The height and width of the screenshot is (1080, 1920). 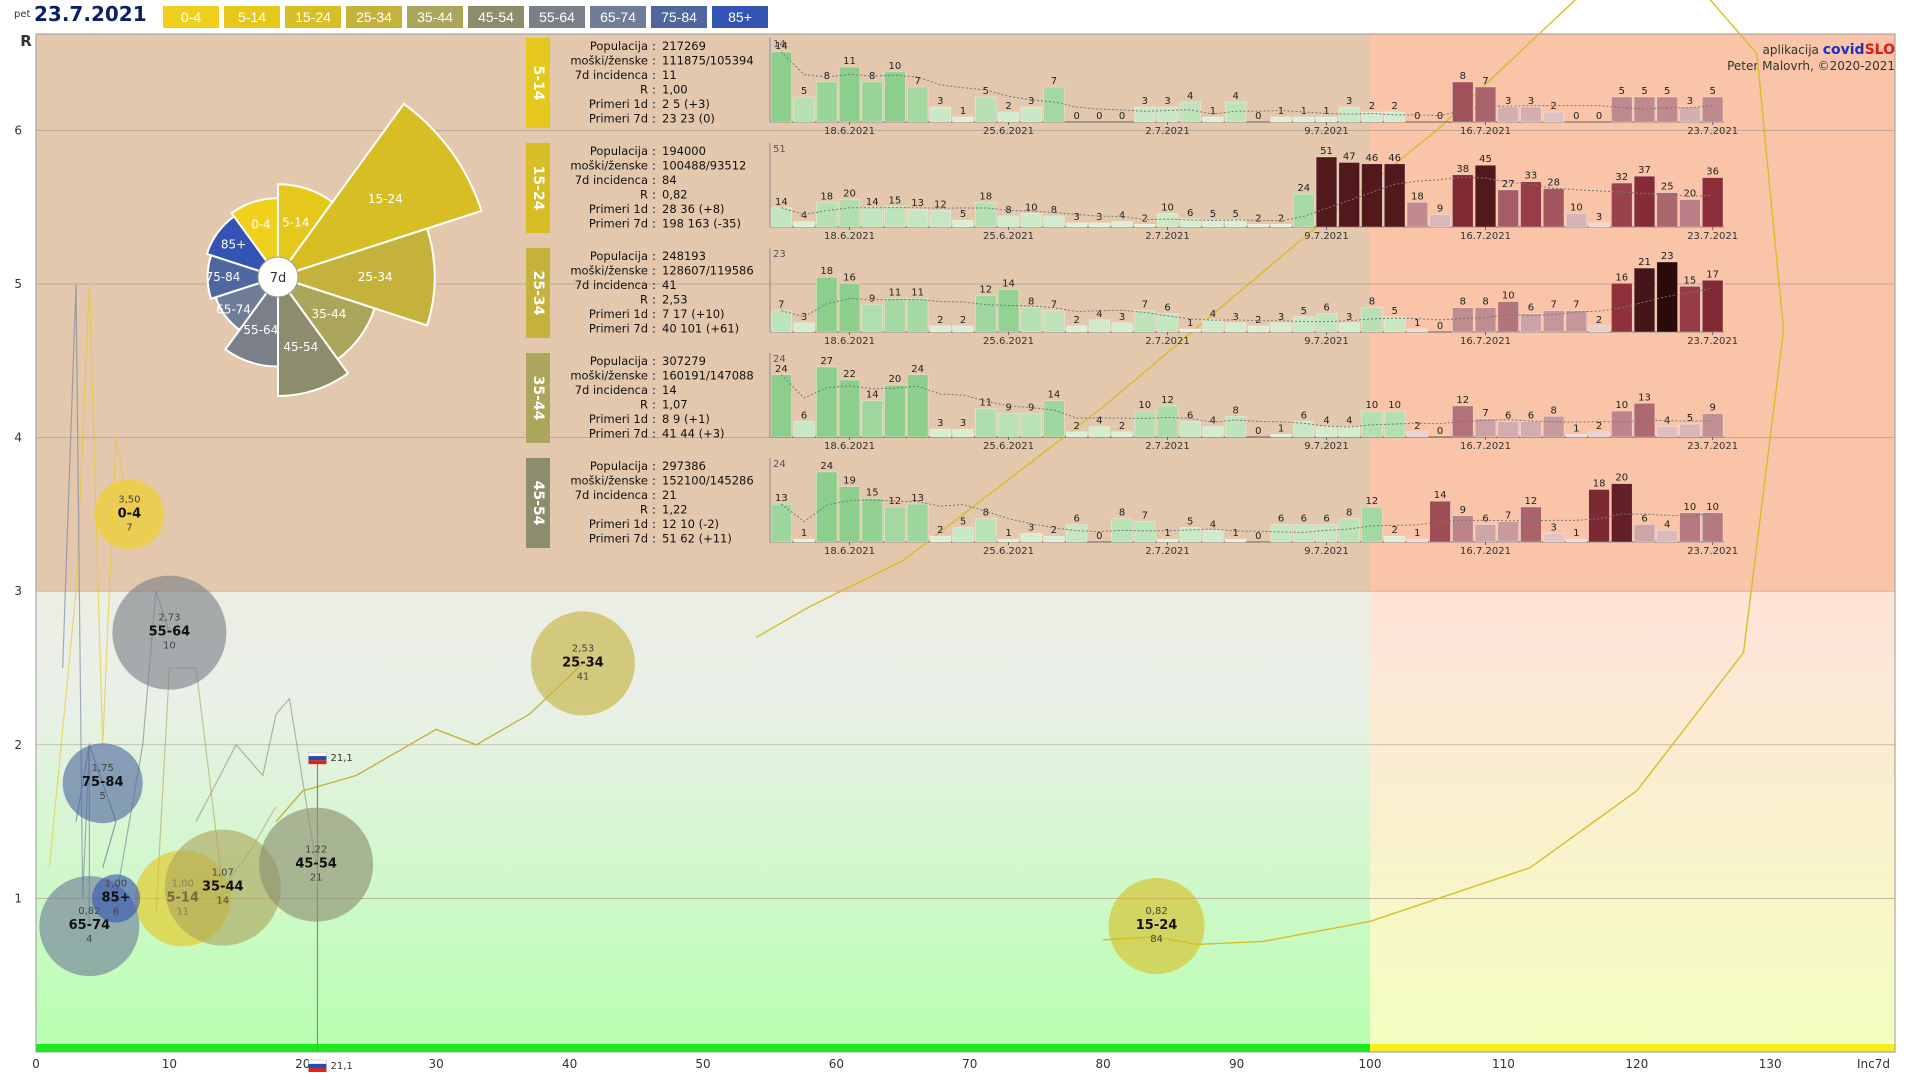 I want to click on panel-stat-value: 11, so click(x=669, y=75).